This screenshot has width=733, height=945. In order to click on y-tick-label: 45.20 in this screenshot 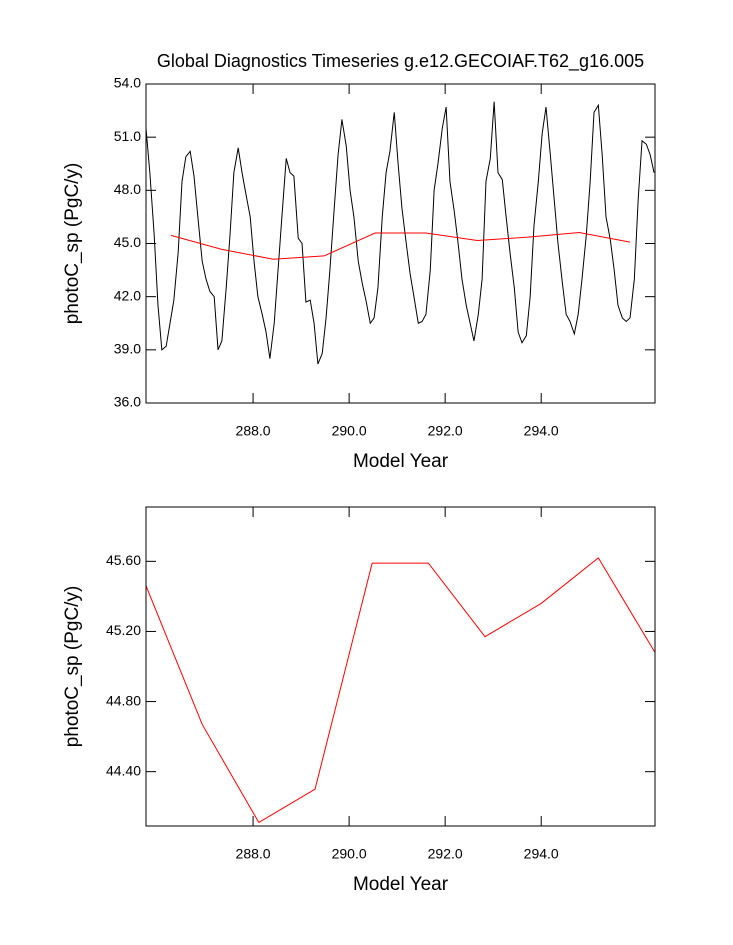, I will do `click(123, 630)`.